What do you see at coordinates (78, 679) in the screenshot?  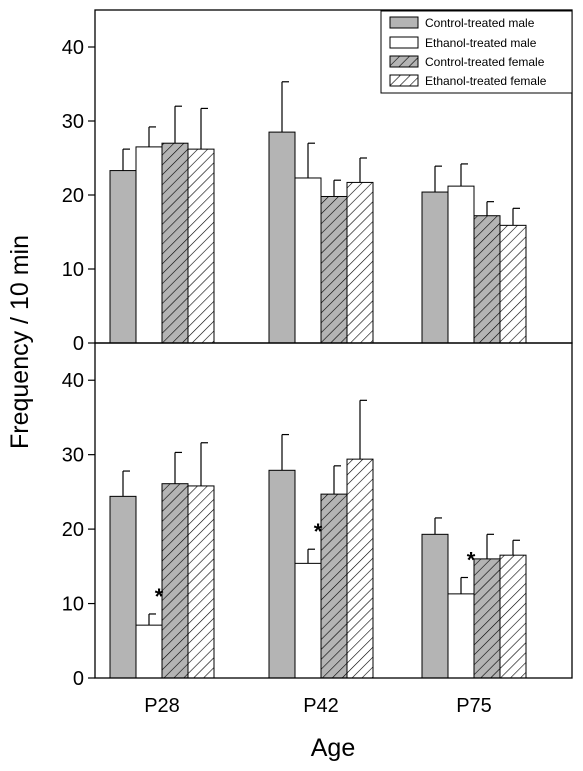 I see `y-tick-label-bottom-0: 0` at bounding box center [78, 679].